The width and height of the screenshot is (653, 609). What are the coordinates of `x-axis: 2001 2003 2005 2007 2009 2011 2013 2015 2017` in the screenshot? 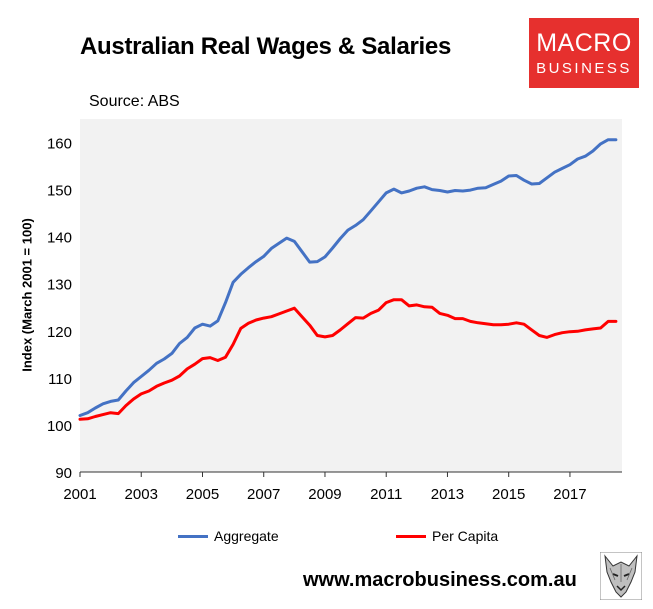 It's located at (342, 487).